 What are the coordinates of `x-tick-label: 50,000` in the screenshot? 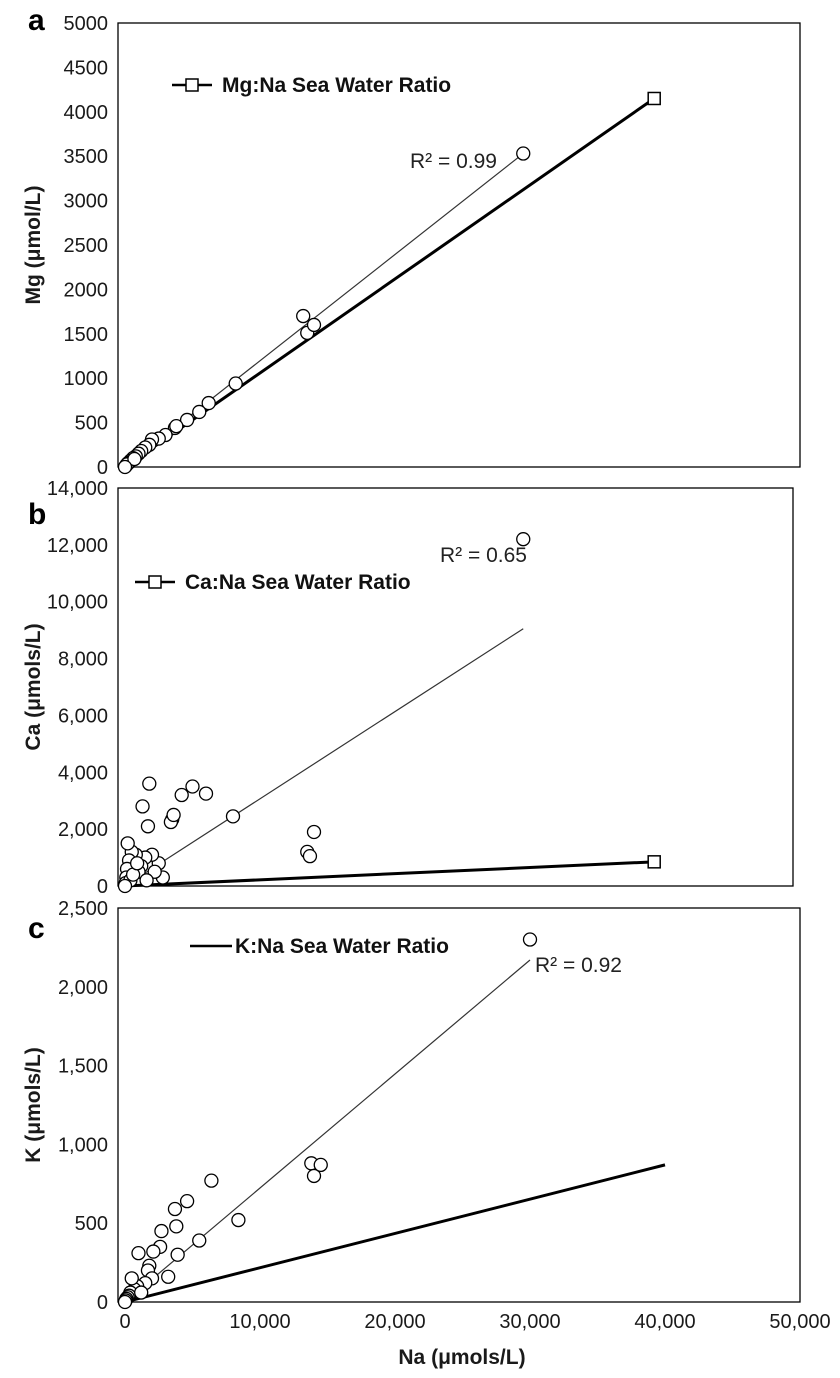 It's located at (799, 1322).